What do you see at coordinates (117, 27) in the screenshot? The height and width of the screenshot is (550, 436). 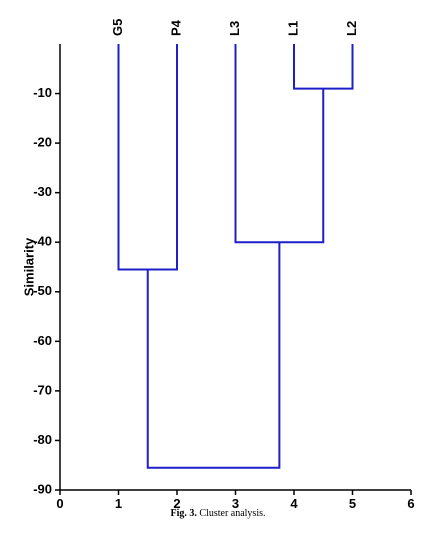 I see `leaf-label: G5` at bounding box center [117, 27].